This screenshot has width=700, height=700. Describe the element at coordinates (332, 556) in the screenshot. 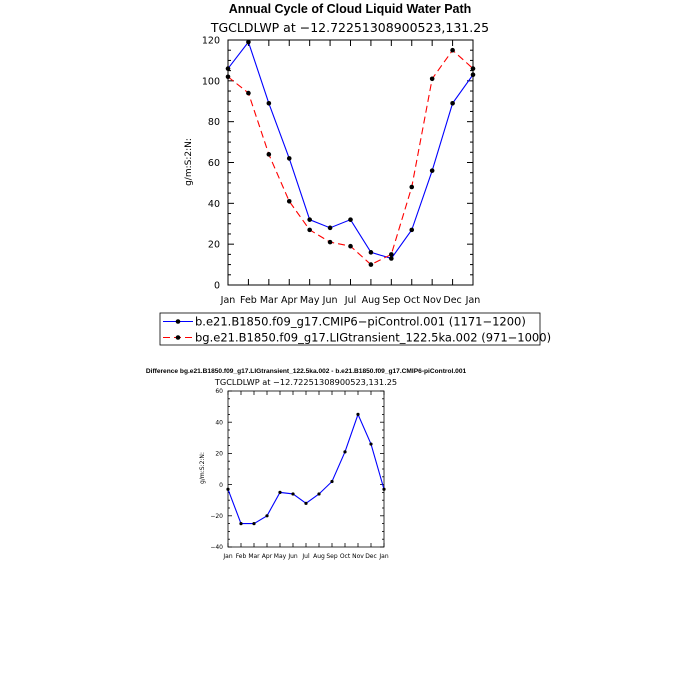

I see `chart2-xtick-label: Sep` at that location.